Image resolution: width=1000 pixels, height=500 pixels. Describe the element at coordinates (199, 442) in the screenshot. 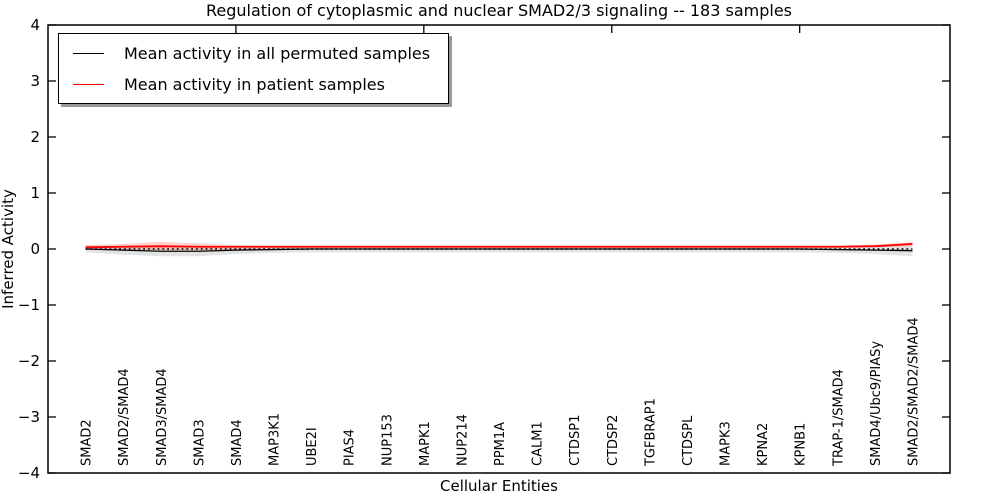

I see `x-category-label: SMAD3` at that location.